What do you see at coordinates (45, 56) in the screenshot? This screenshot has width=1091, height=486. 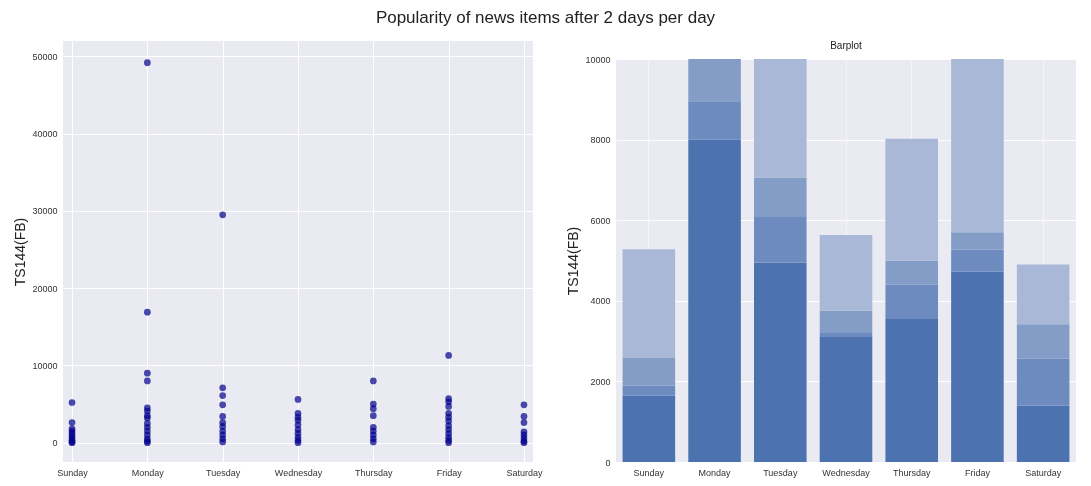 I see `y-tick-label: 50000` at bounding box center [45, 56].